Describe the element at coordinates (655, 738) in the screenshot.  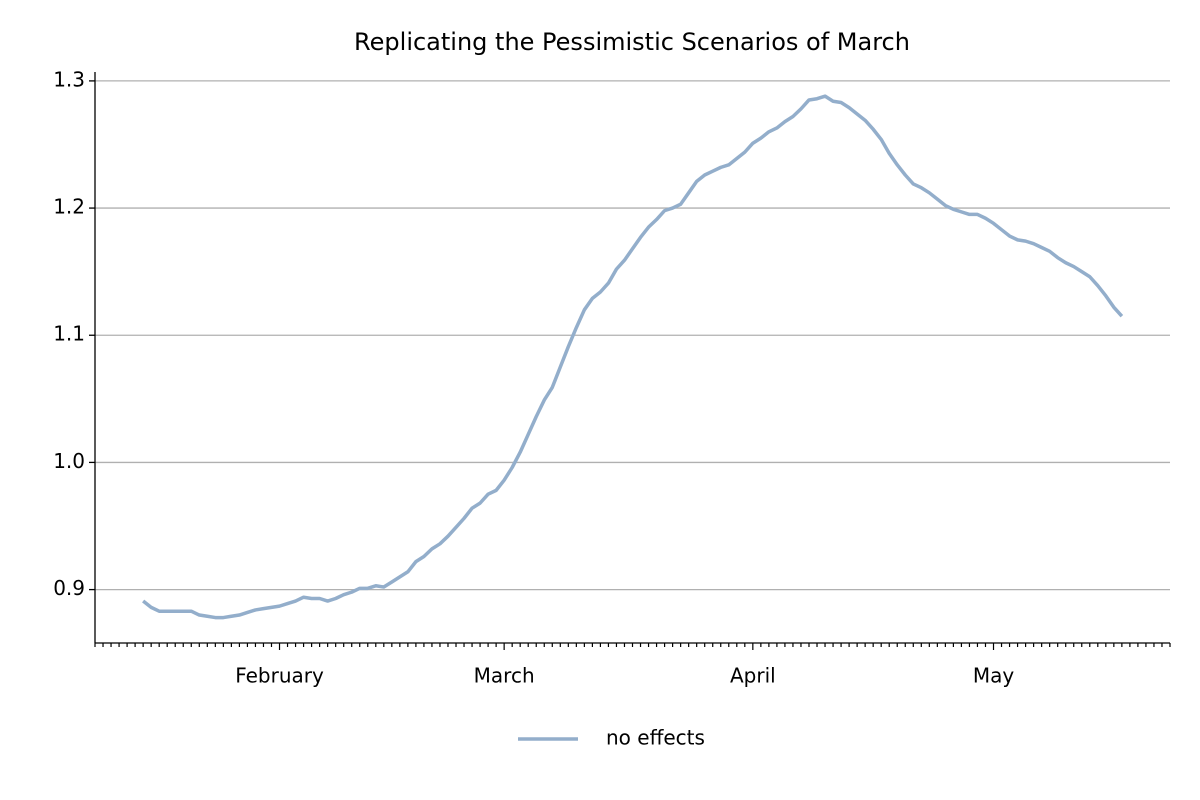
I see `legend-label: no effects` at that location.